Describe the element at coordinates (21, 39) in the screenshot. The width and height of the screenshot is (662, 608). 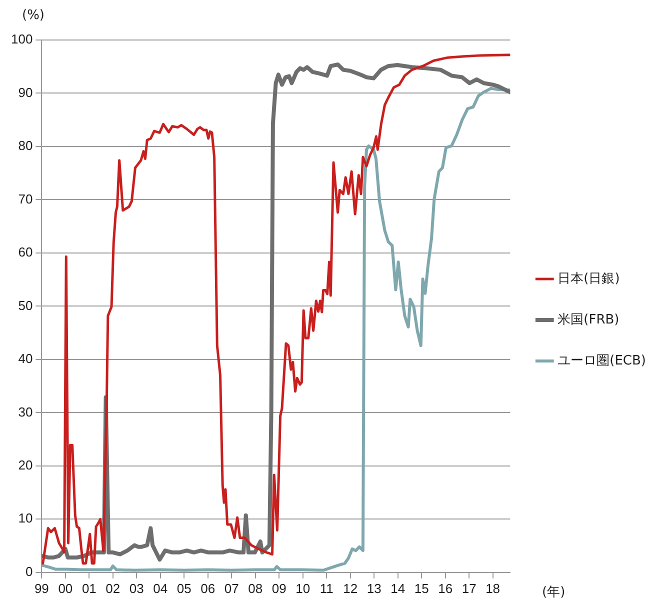
I see `y-tick-label: 100` at that location.